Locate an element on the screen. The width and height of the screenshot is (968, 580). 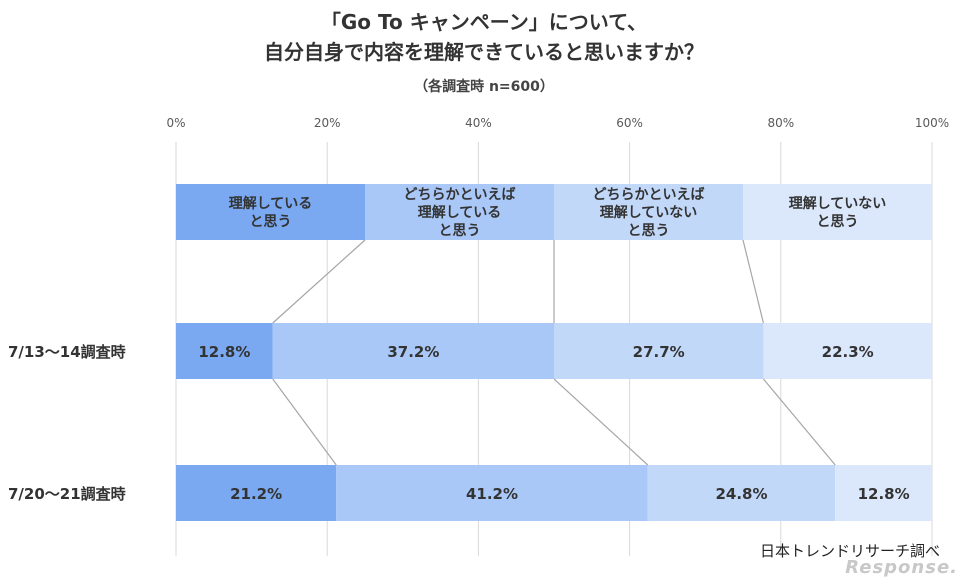
legend-label: どちらかといえば理解していないと思う is located at coordinates (649, 213).